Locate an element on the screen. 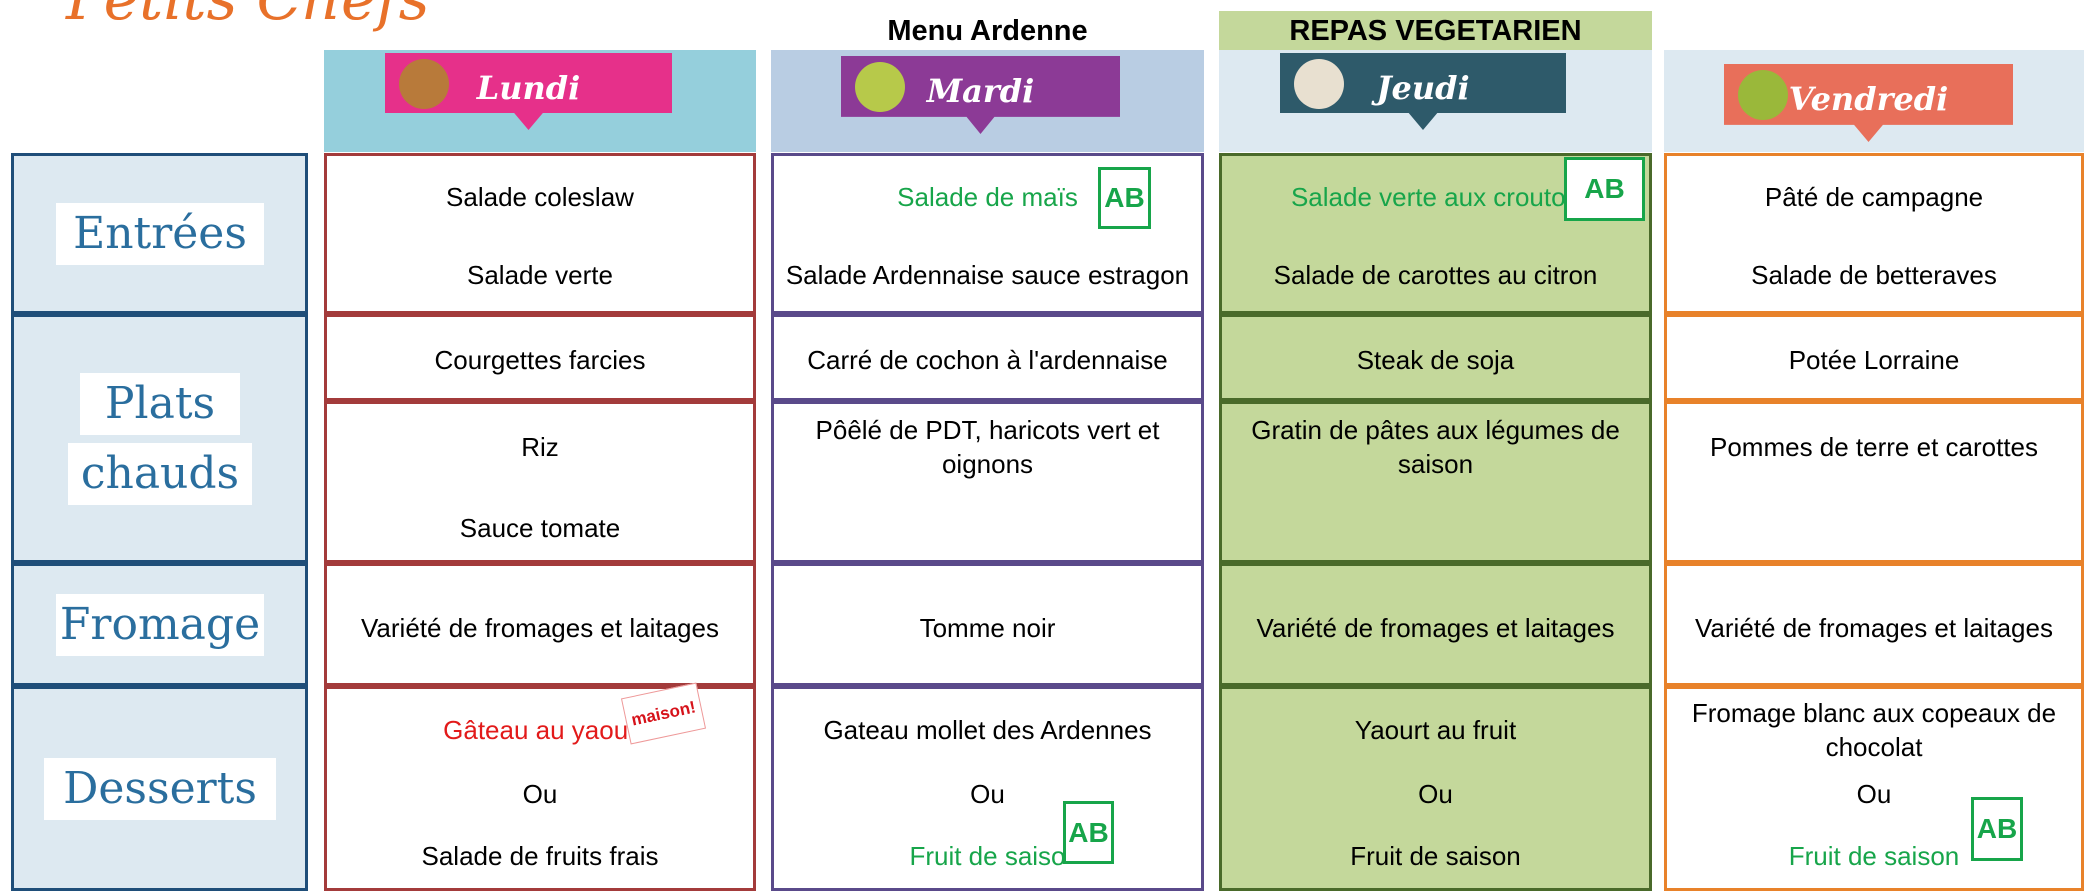 The image size is (2084, 891). menu-cell: Courgettes farcies is located at coordinates (540, 357).